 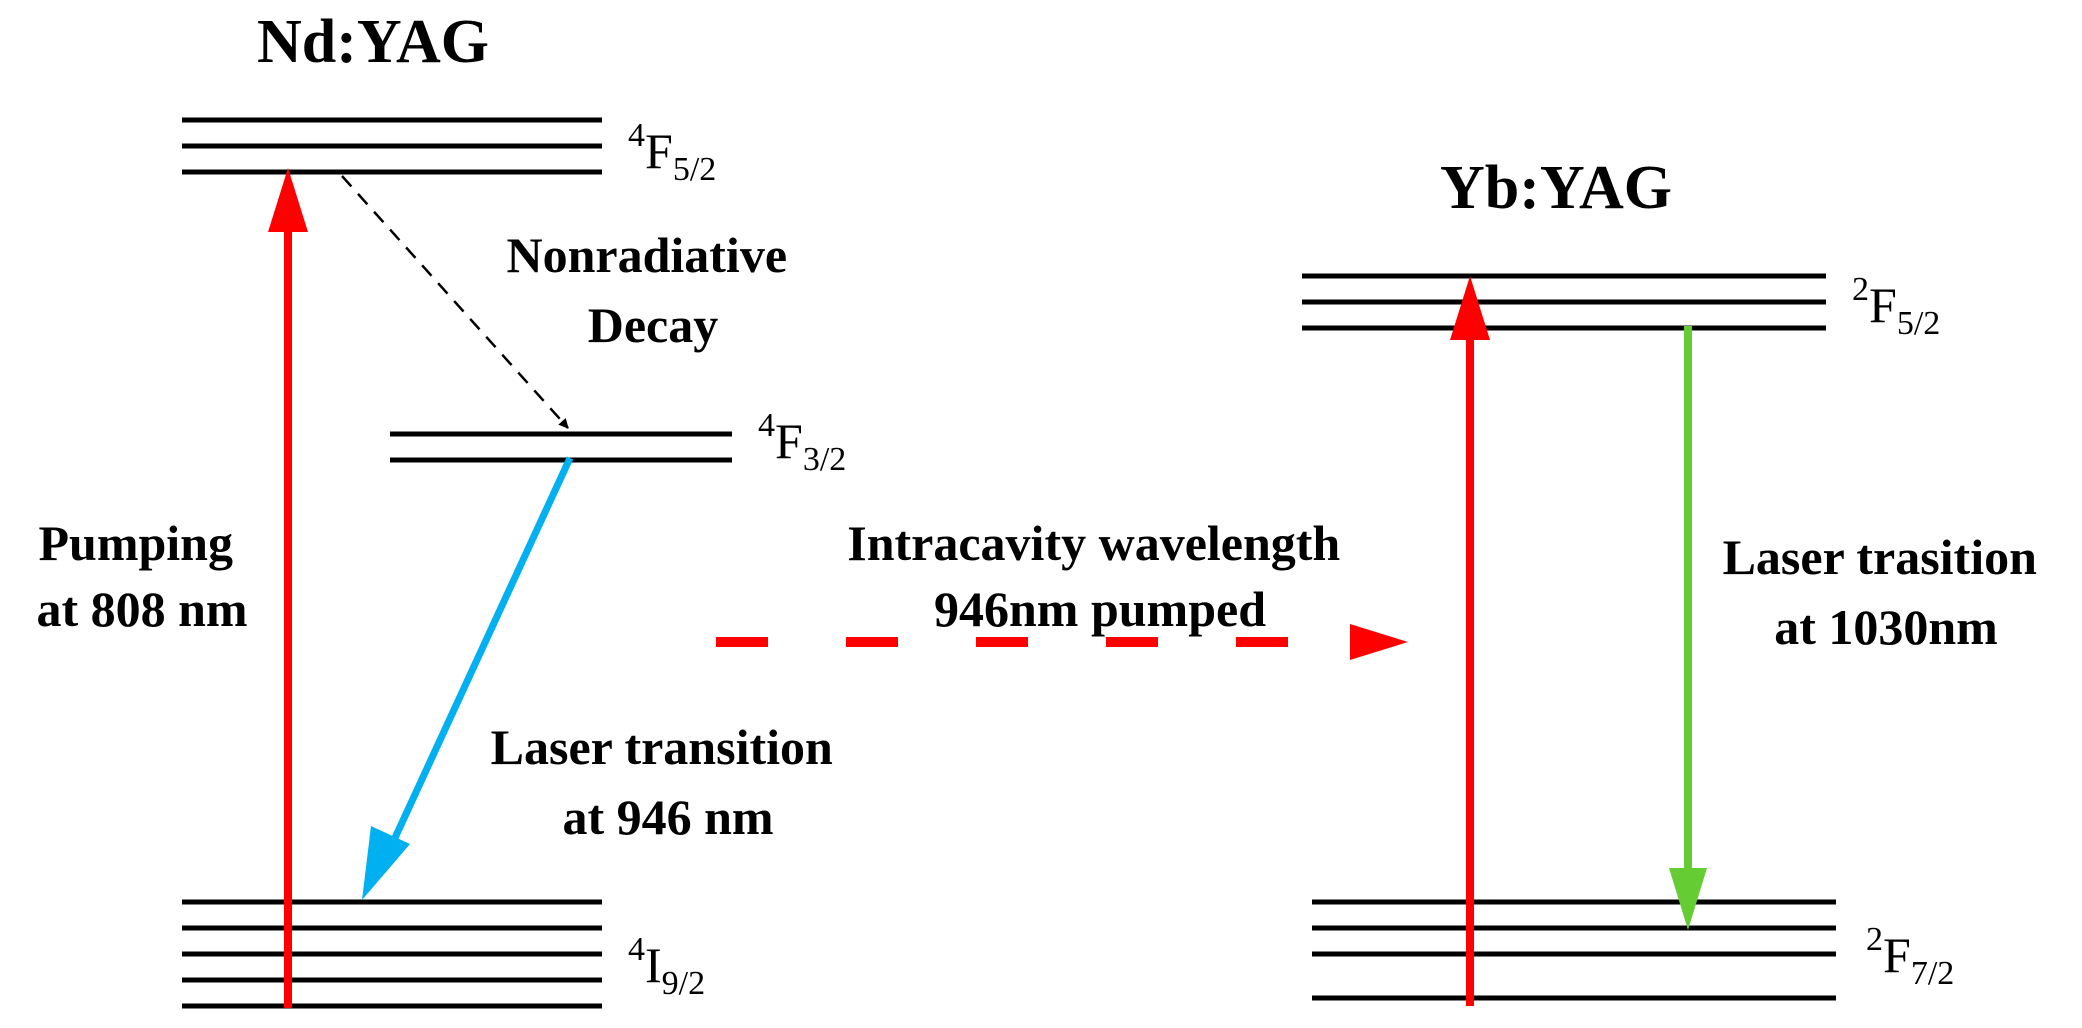 What do you see at coordinates (1100, 576) in the screenshot?
I see `intracavity-label: Intracavity wavelength 946nm pumped` at bounding box center [1100, 576].